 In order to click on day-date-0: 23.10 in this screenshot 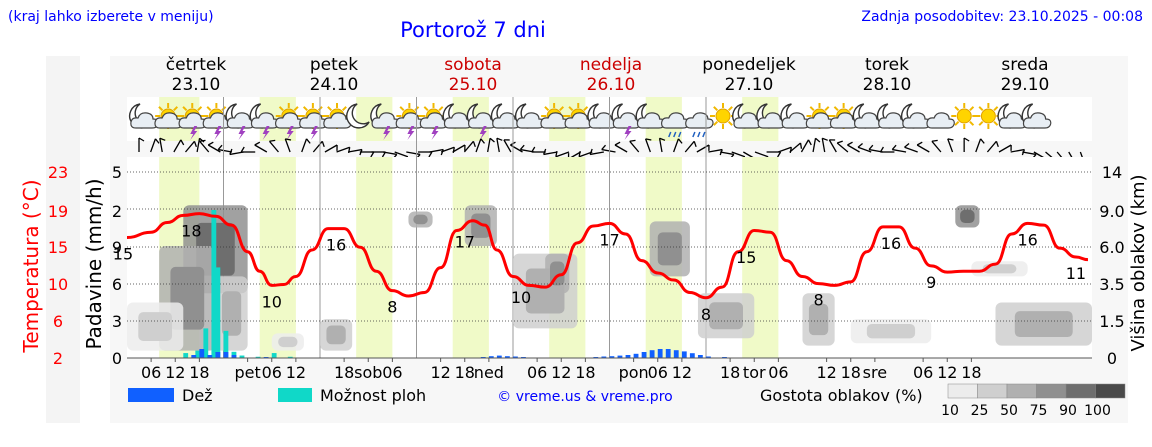, I will do `click(196, 85)`.